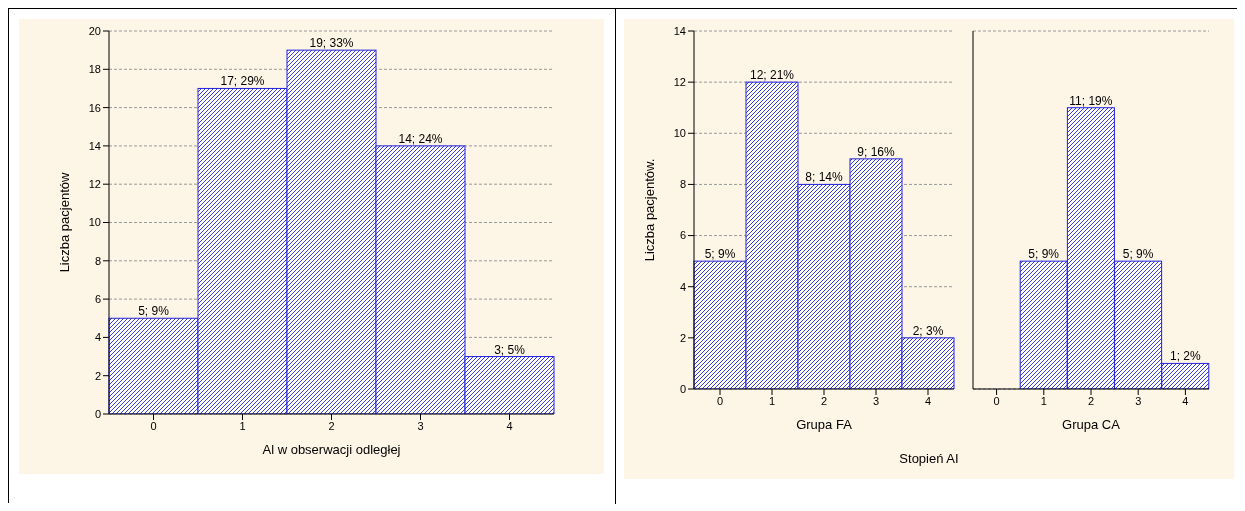  Describe the element at coordinates (1185, 356) in the screenshot. I see `data-label: 1; 2%` at that location.